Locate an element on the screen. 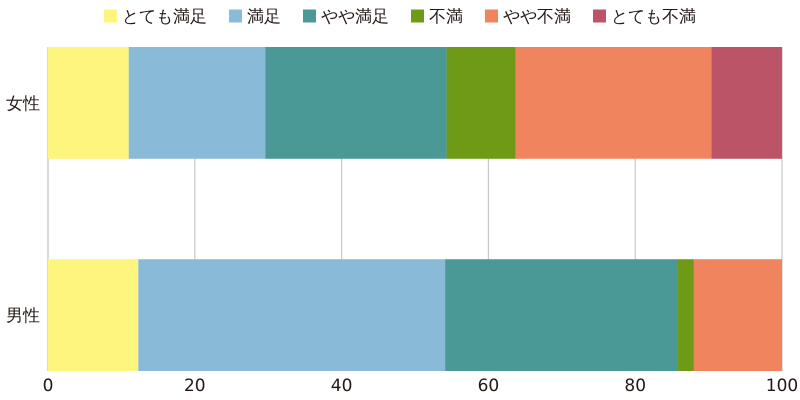 The width and height of the screenshot is (800, 400). legend-label: とても不満 is located at coordinates (653, 17).